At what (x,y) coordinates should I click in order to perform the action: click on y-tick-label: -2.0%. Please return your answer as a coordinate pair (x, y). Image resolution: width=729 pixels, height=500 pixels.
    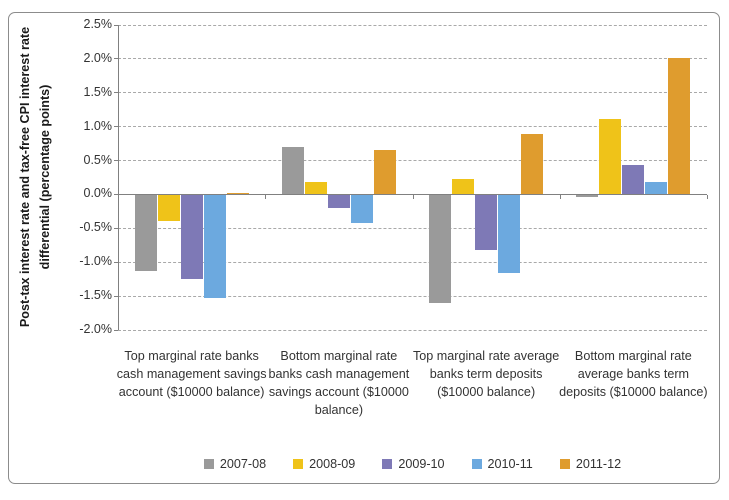
    Looking at the image, I should click on (95, 329).